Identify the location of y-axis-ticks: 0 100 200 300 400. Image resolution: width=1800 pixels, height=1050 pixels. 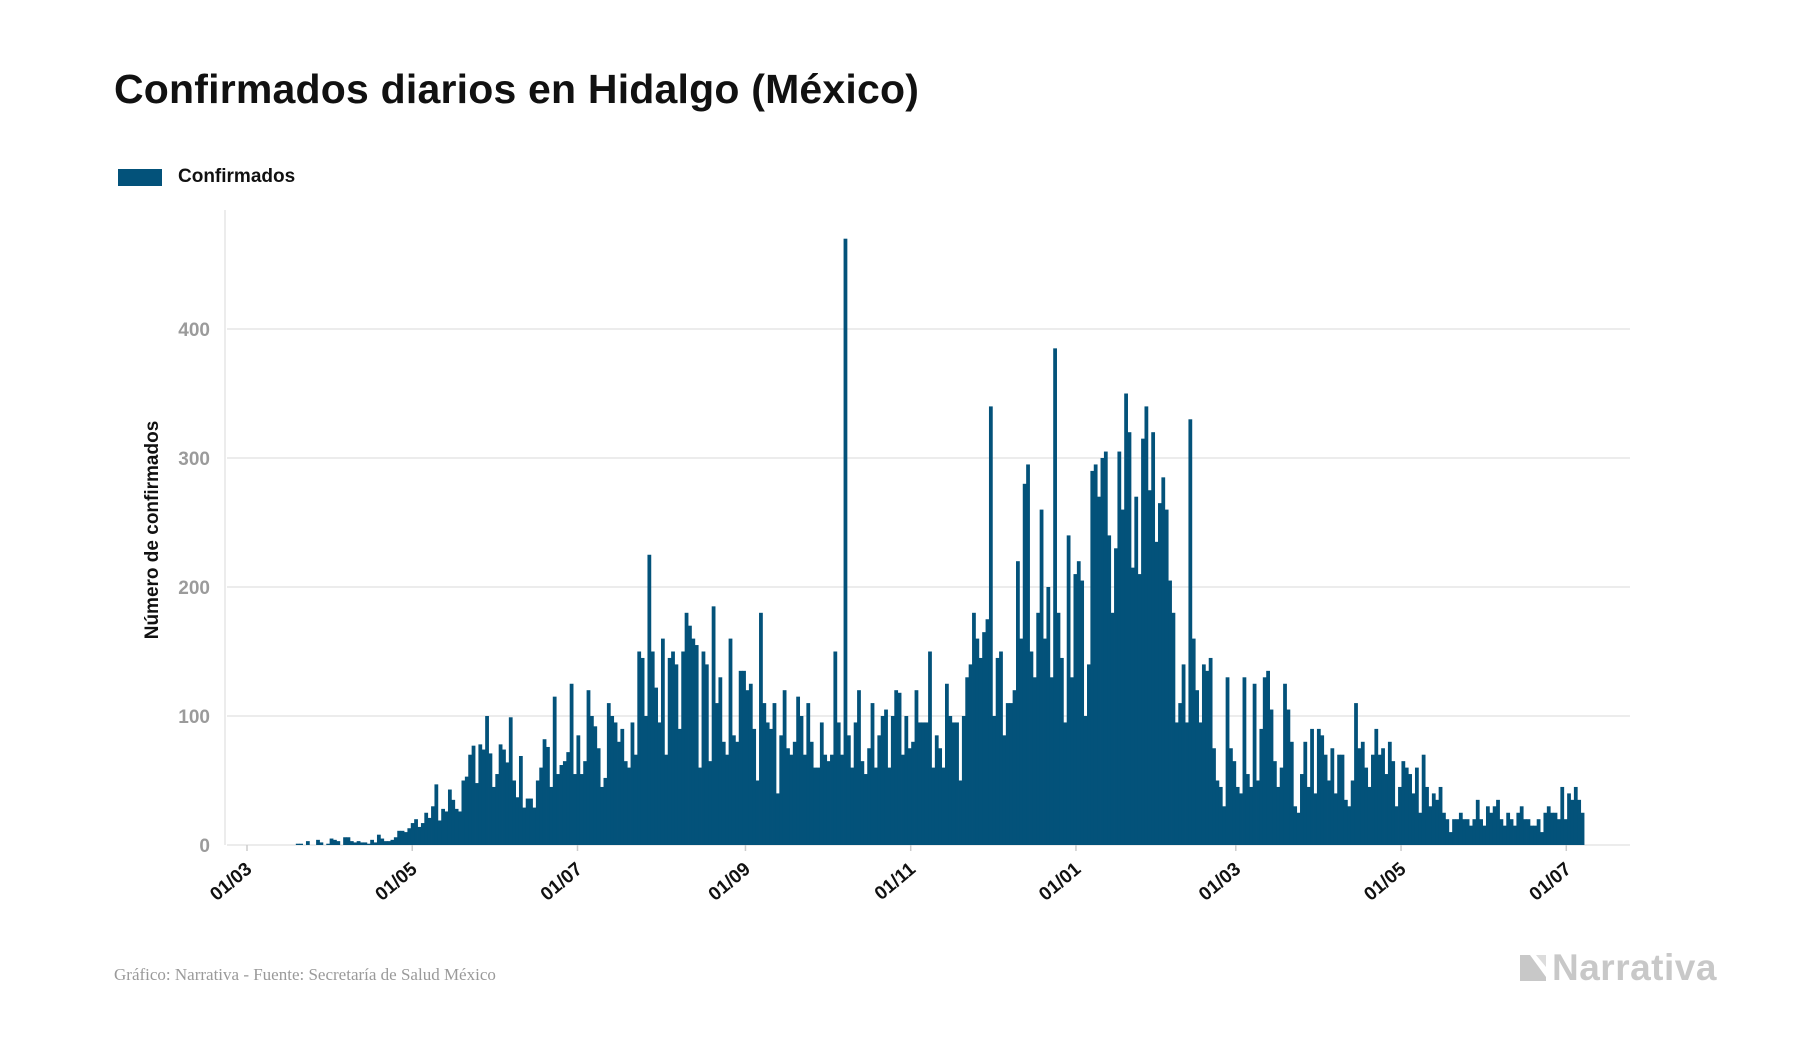
(194, 588).